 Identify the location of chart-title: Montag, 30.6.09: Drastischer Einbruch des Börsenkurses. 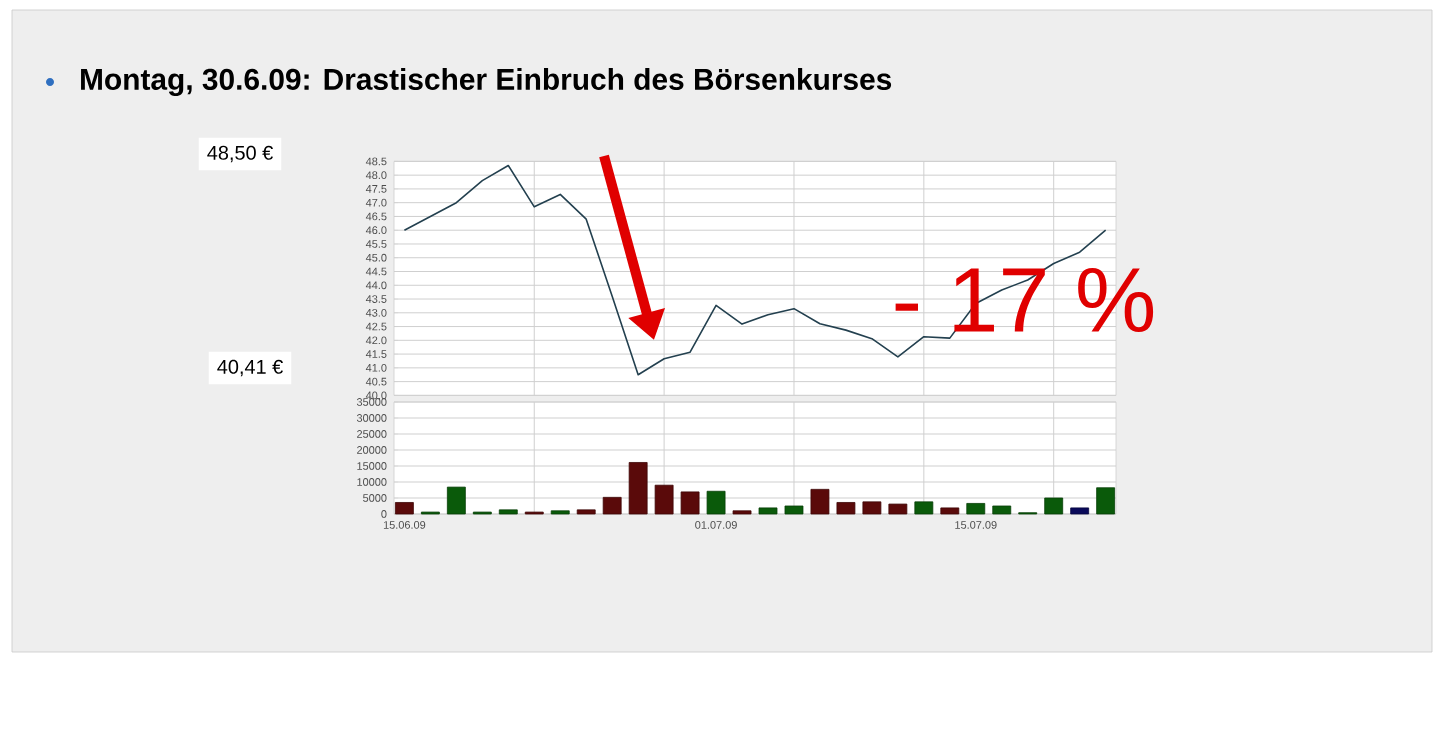
(486, 82).